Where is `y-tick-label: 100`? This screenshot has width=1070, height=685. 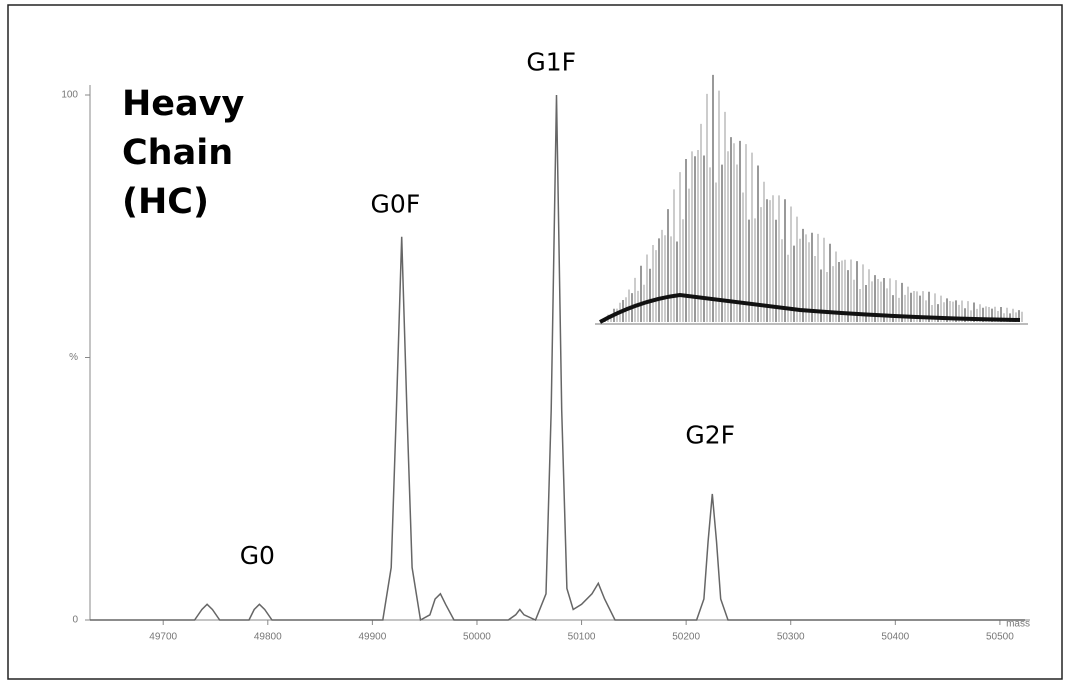
y-tick-label: 100 is located at coordinates (69, 95).